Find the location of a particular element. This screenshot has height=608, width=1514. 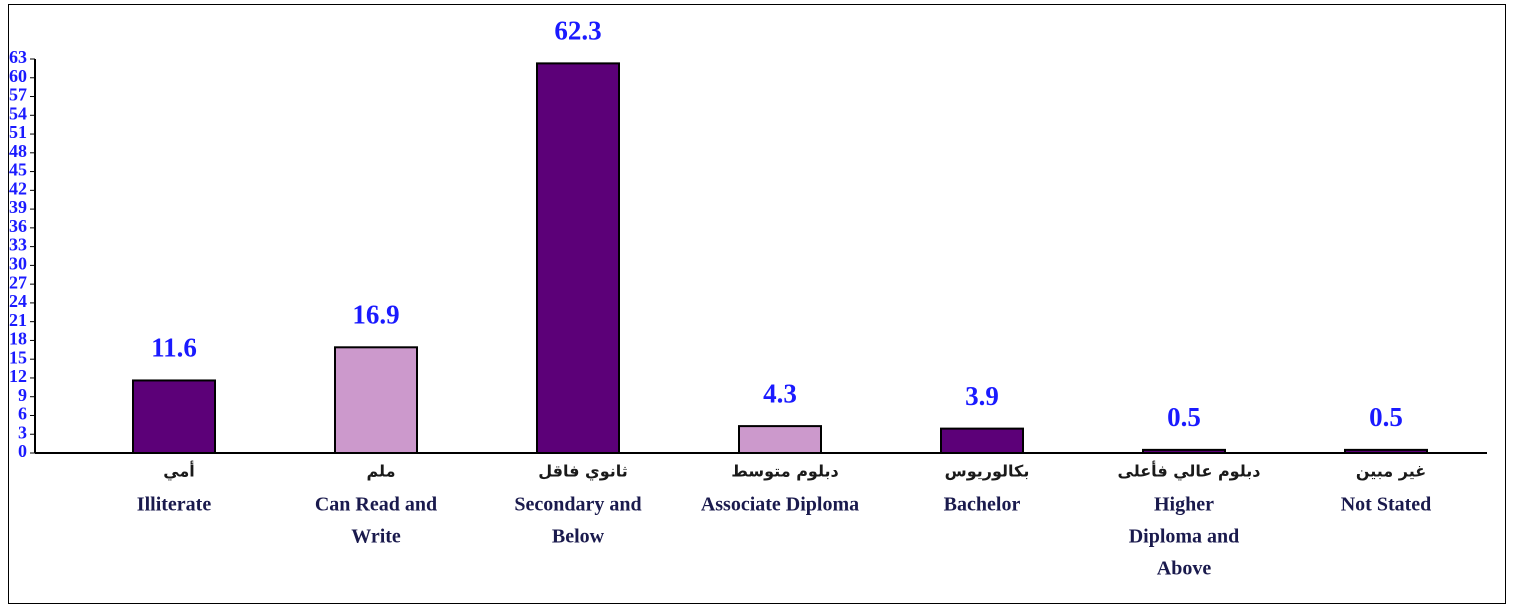

x-tick-label: Not Stated is located at coordinates (1386, 505).